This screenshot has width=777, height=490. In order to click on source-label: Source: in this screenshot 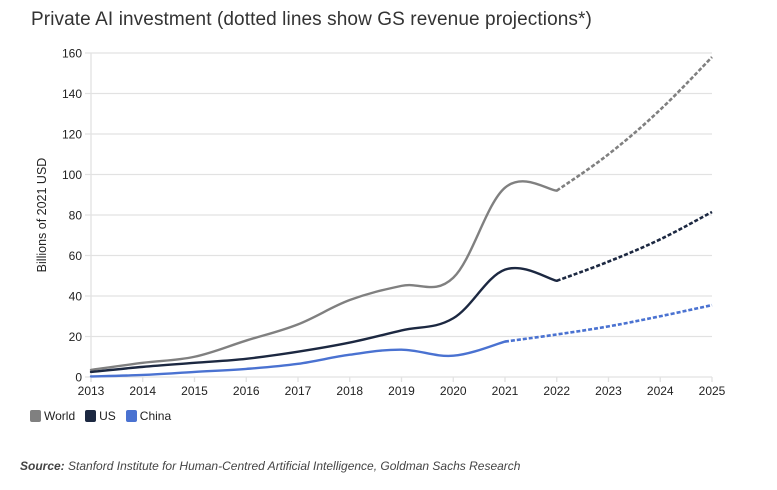, I will do `click(42, 466)`.